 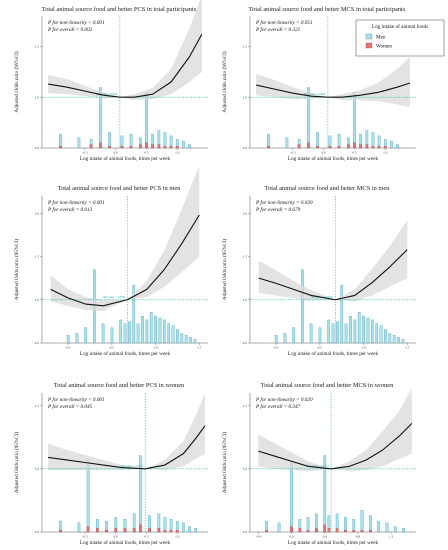 What do you see at coordinates (325, 537) in the screenshot?
I see `x-tick-label: 0.4` at bounding box center [325, 537].